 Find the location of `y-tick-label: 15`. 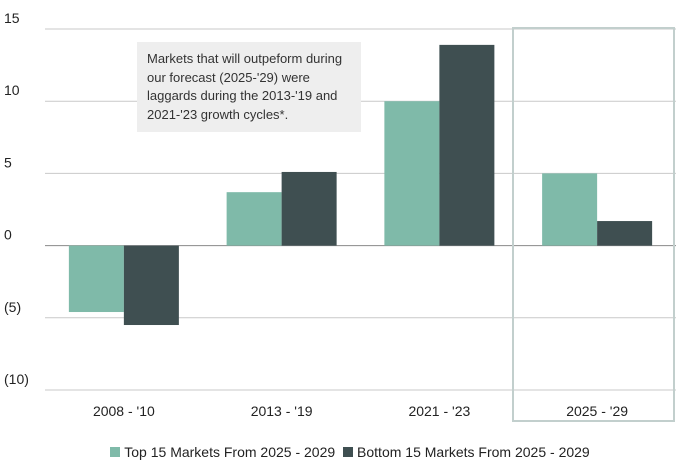

y-tick-label: 15 is located at coordinates (12, 18).